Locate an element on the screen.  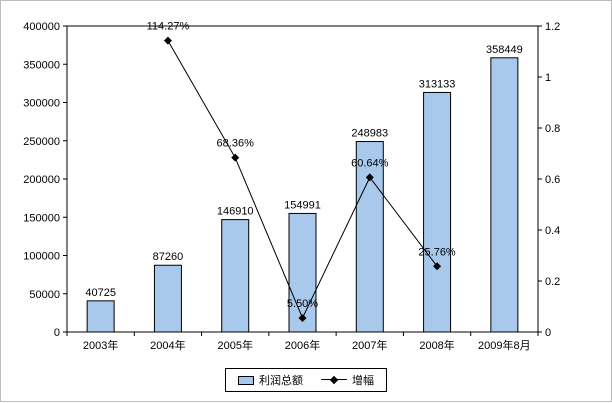
y-left-tick-label: 0 is located at coordinates (57, 333).